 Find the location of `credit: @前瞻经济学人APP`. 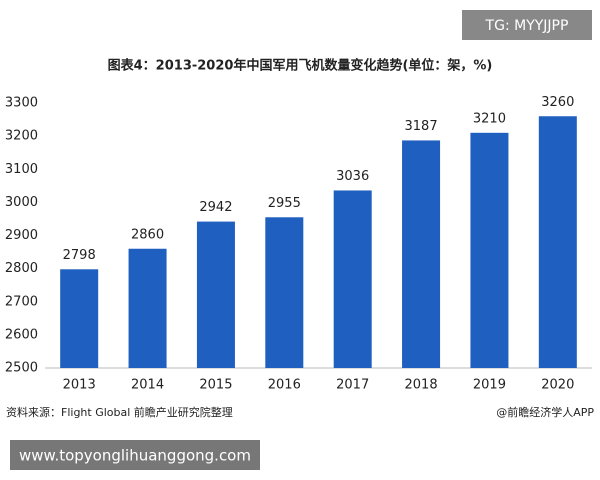

credit: @前瞻经济学人APP is located at coordinates (545, 412).